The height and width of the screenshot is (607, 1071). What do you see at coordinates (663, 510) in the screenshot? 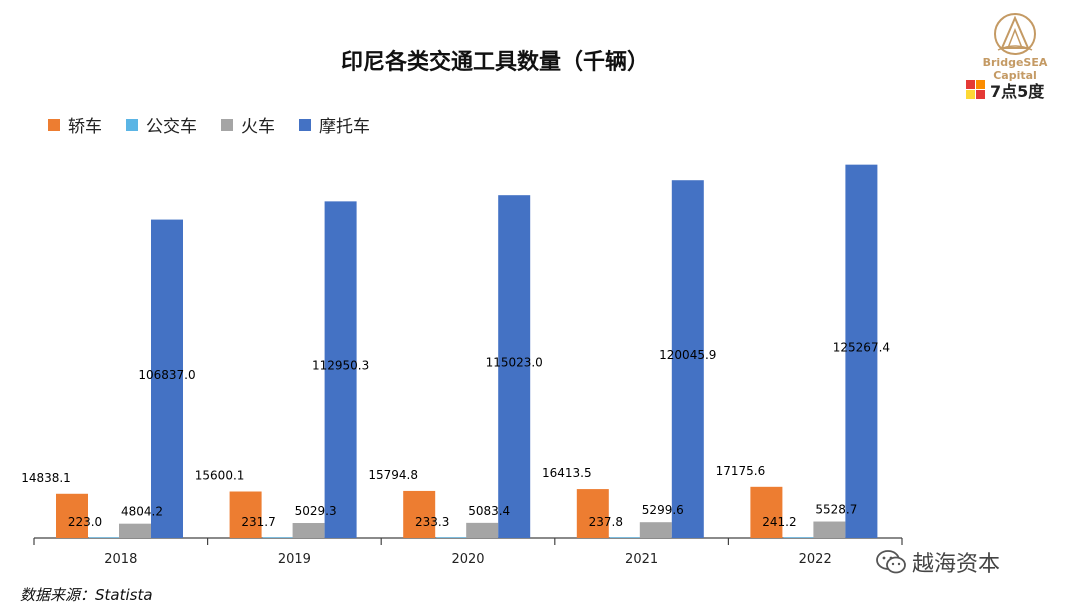
I see `data-label: 5299.6` at bounding box center [663, 510].